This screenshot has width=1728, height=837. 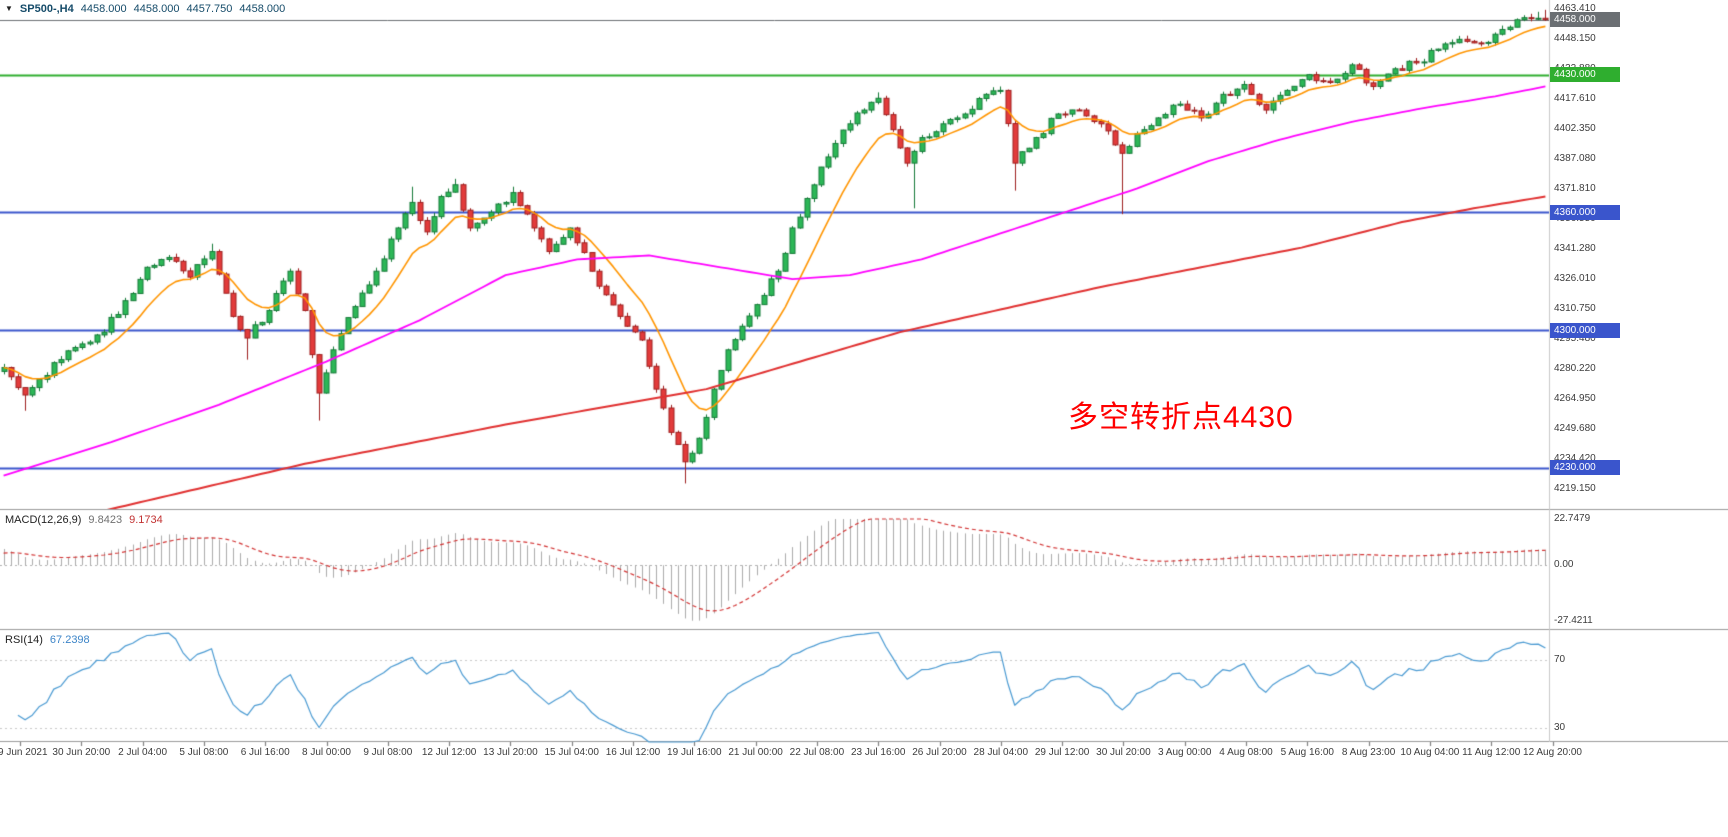 What do you see at coordinates (1575, 99) in the screenshot?
I see `price-axis-label: 4417.610` at bounding box center [1575, 99].